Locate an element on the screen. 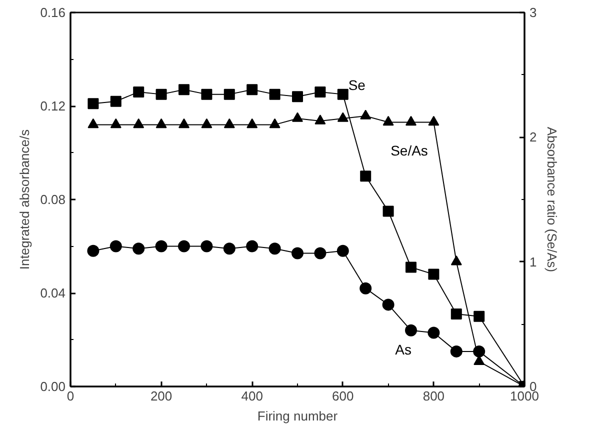 The height and width of the screenshot is (436, 594). x-tick-label: 0 is located at coordinates (70, 396).